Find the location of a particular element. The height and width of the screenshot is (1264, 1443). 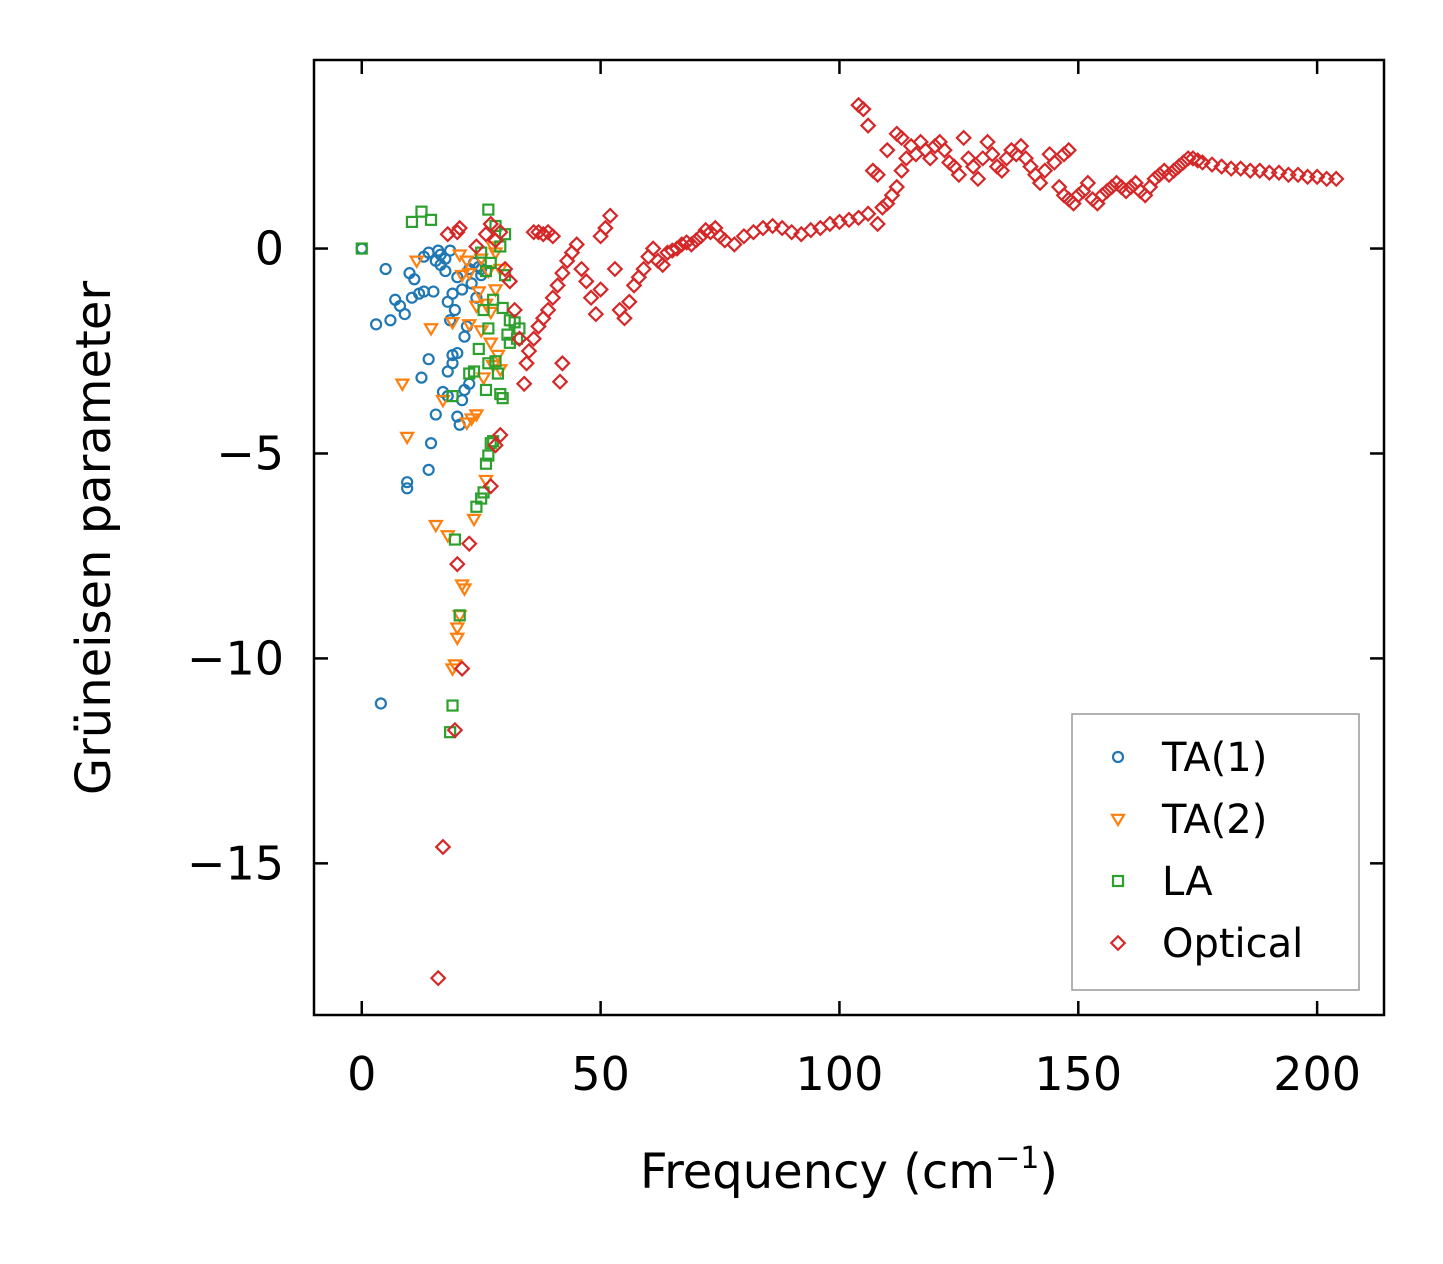

legend-marker-la is located at coordinates (1118, 881).